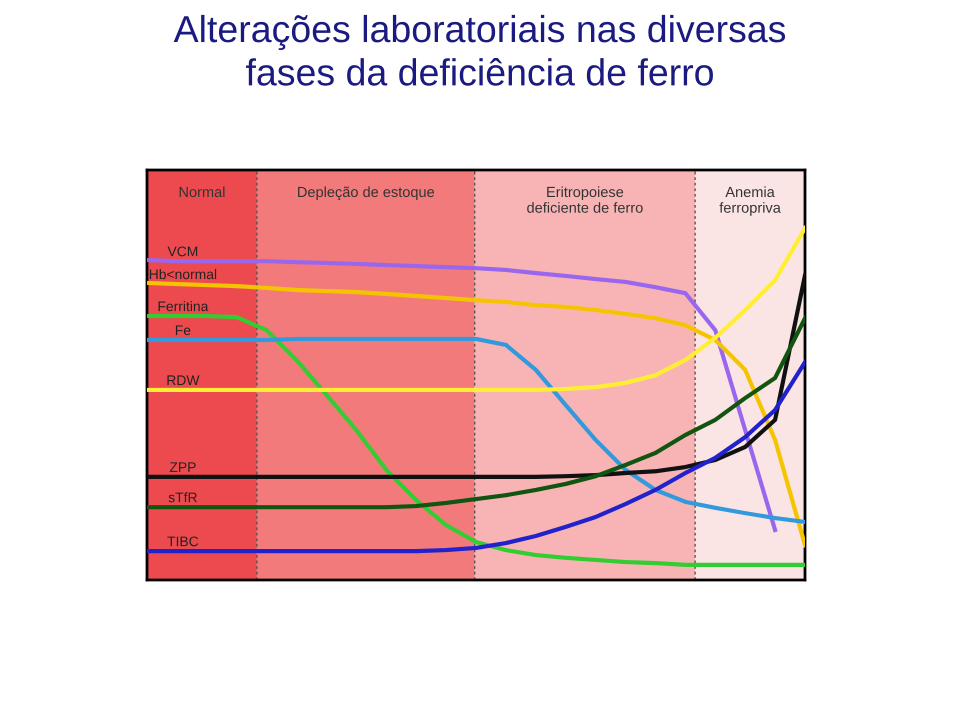 This screenshot has height=720, width=960. What do you see at coordinates (183, 467) in the screenshot?
I see `series-label: ZPP` at bounding box center [183, 467].